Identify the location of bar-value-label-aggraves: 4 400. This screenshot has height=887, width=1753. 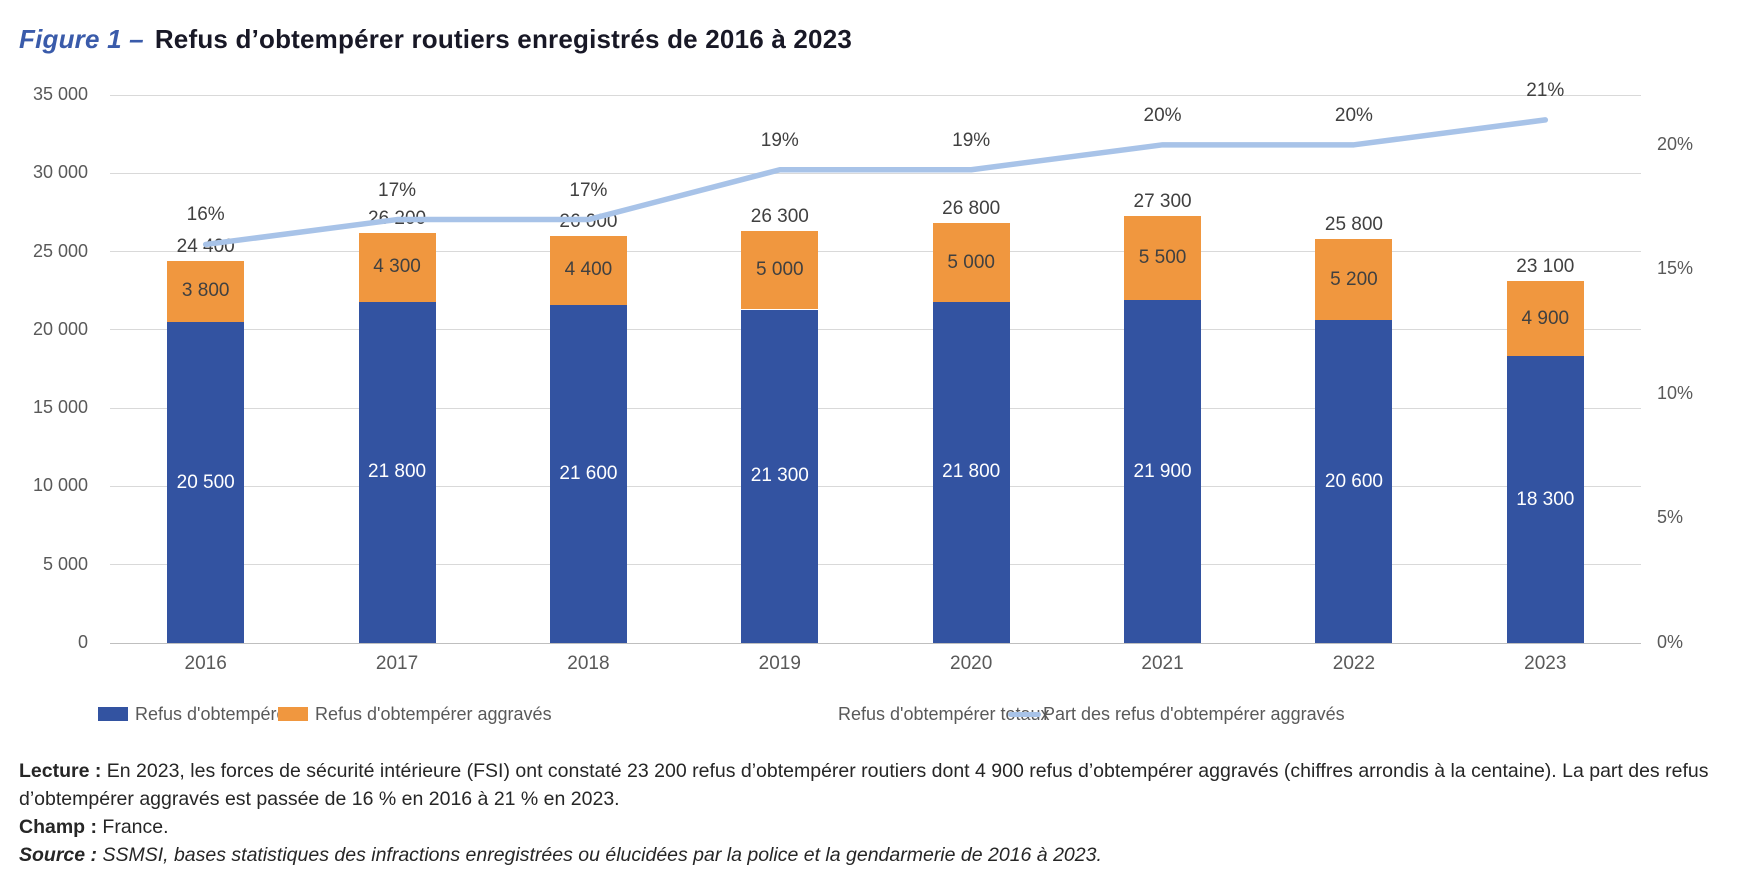
(588, 270).